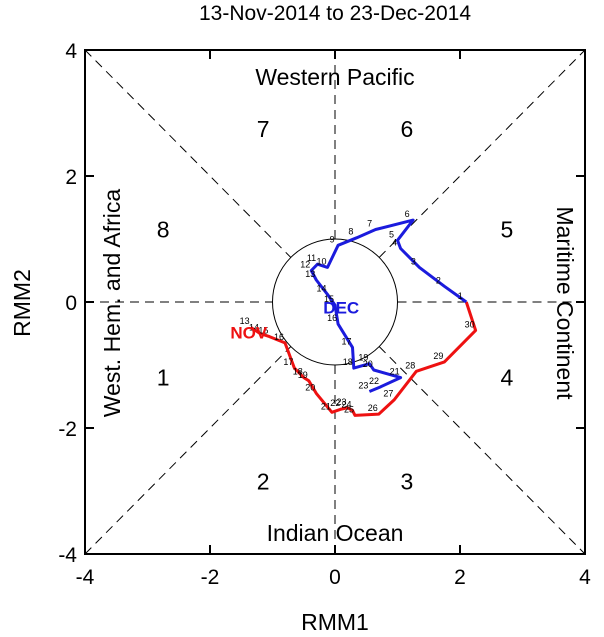 The width and height of the screenshot is (604, 637). I want to click on series-line-nov, so click(363, 359).